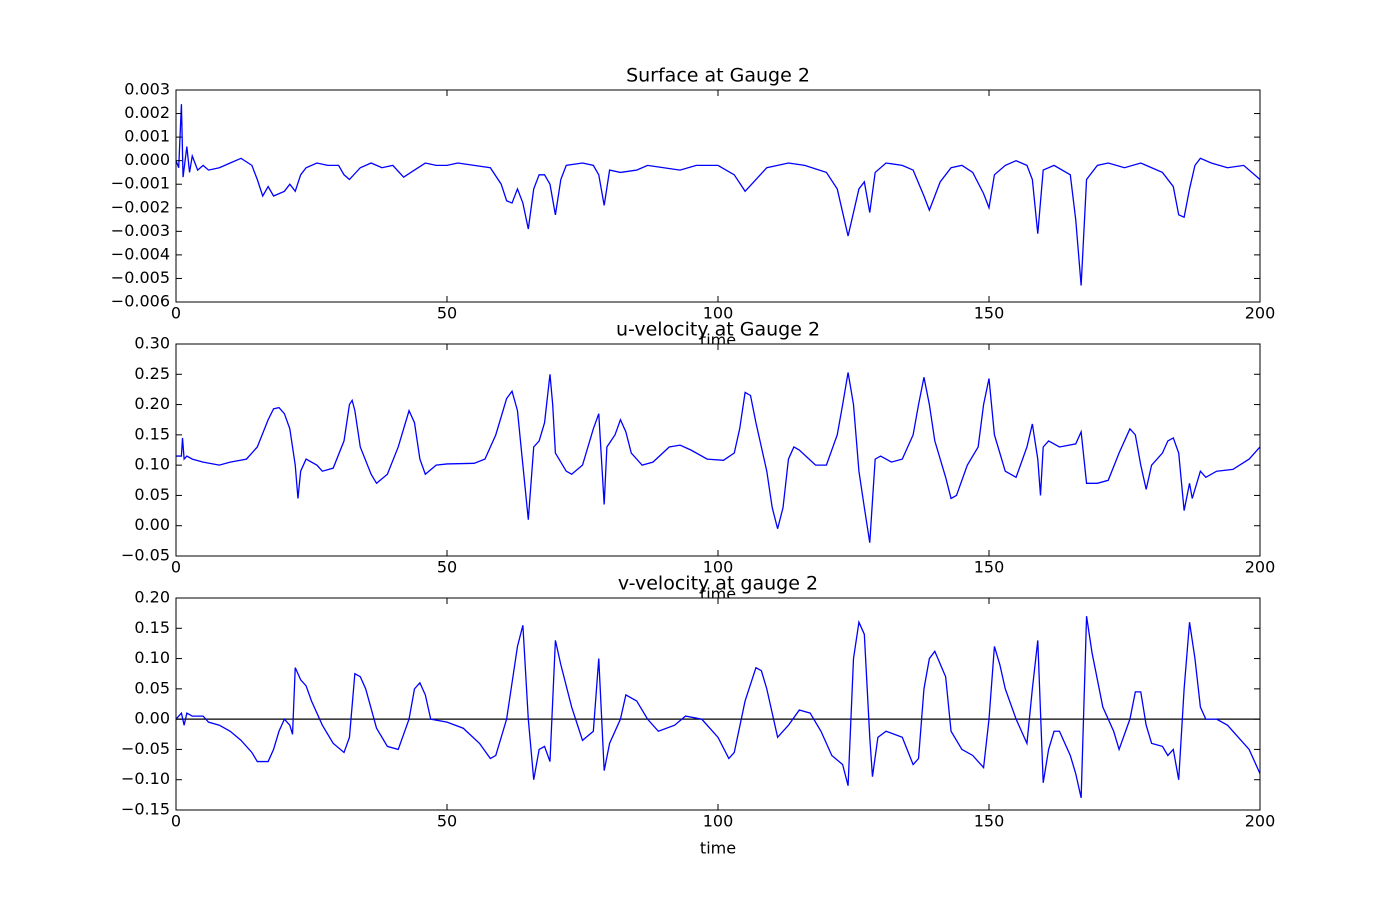 This screenshot has width=1400, height=900. Describe the element at coordinates (147, 112) in the screenshot. I see `y-tick-label: 0.002` at that location.